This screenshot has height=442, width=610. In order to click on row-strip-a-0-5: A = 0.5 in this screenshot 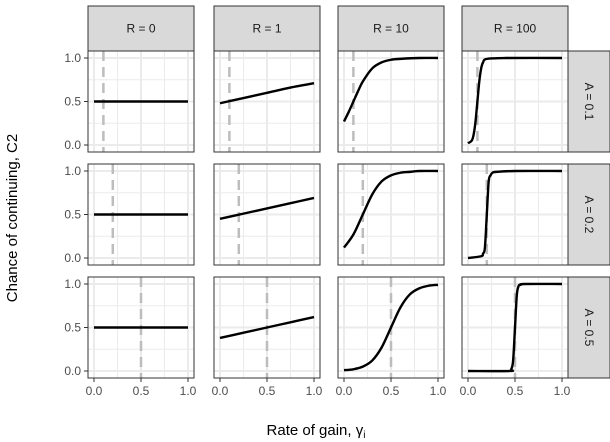, I will do `click(588, 327)`.